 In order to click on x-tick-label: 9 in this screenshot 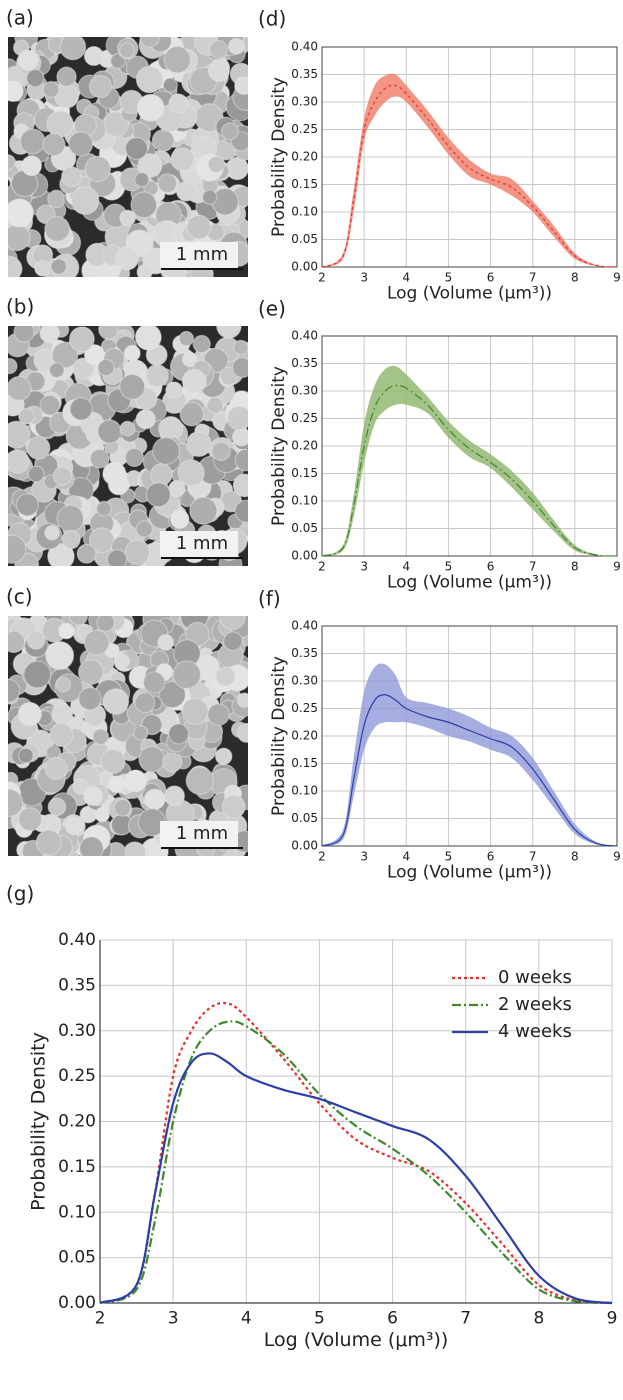, I will do `click(617, 856)`.